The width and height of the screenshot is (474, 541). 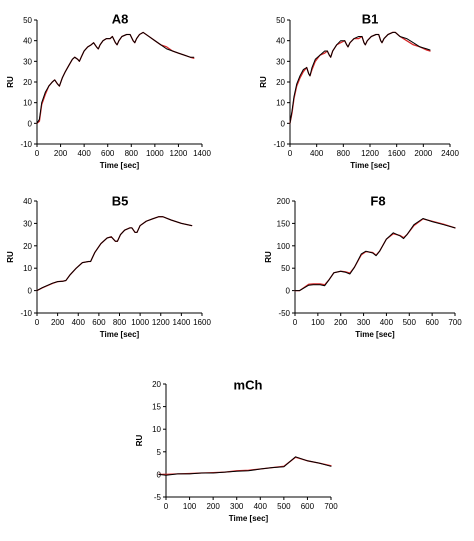 What do you see at coordinates (284, 201) in the screenshot?
I see `y-tick-label: 200` at bounding box center [284, 201].